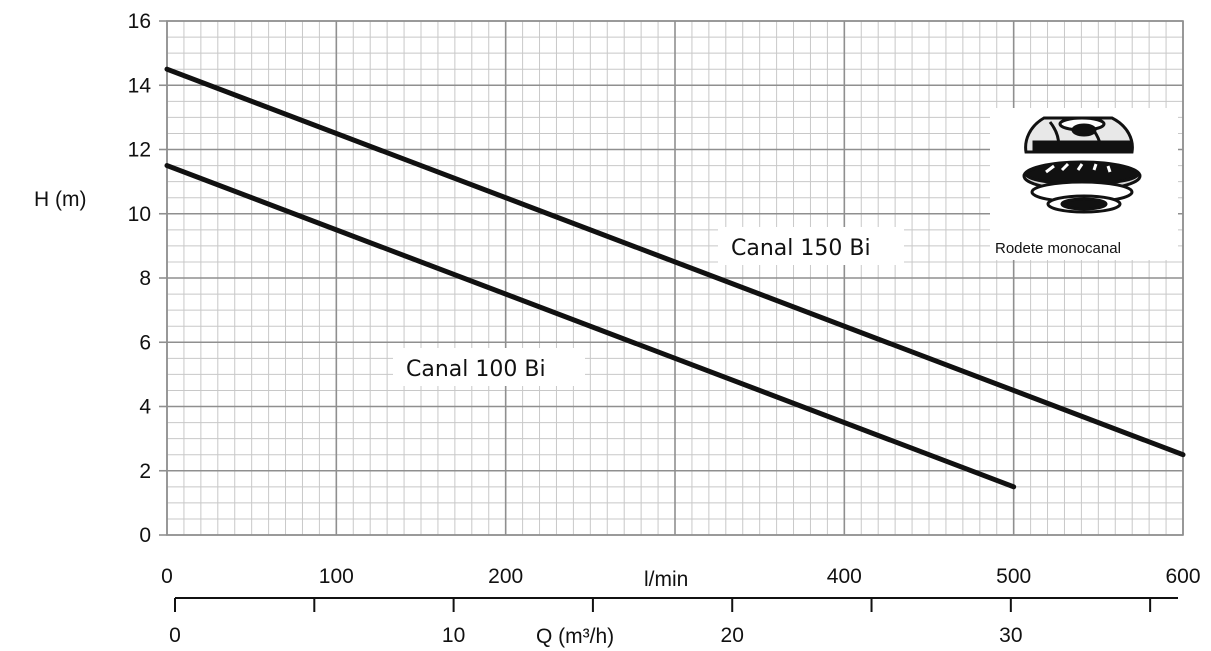 The height and width of the screenshot is (651, 1211). I want to click on impeller-image: Rodete monocanal, so click(1084, 184).